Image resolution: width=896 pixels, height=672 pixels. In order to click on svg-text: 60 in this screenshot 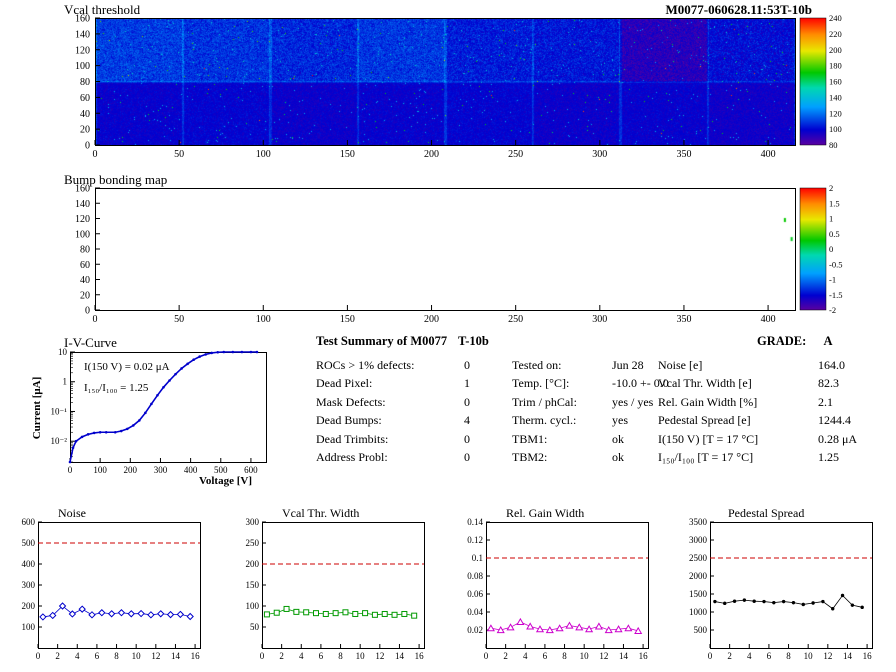, I will do `click(85, 98)`.